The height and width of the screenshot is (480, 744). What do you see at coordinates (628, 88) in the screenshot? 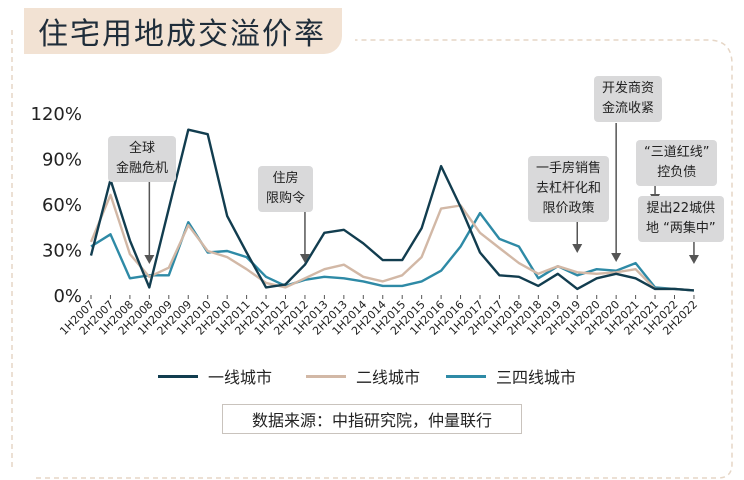
I see `annotation-text: 开发商资` at bounding box center [628, 88].